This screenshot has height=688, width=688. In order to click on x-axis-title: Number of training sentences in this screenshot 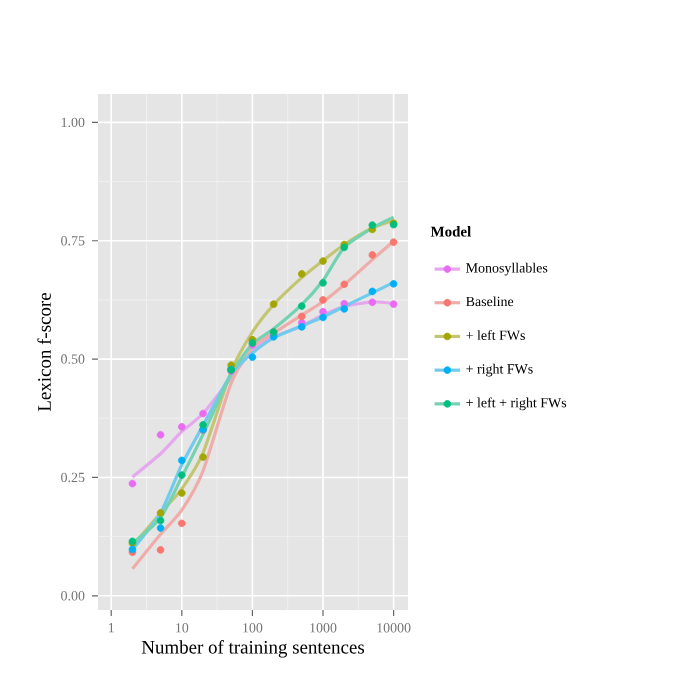, I will do `click(253, 649)`.